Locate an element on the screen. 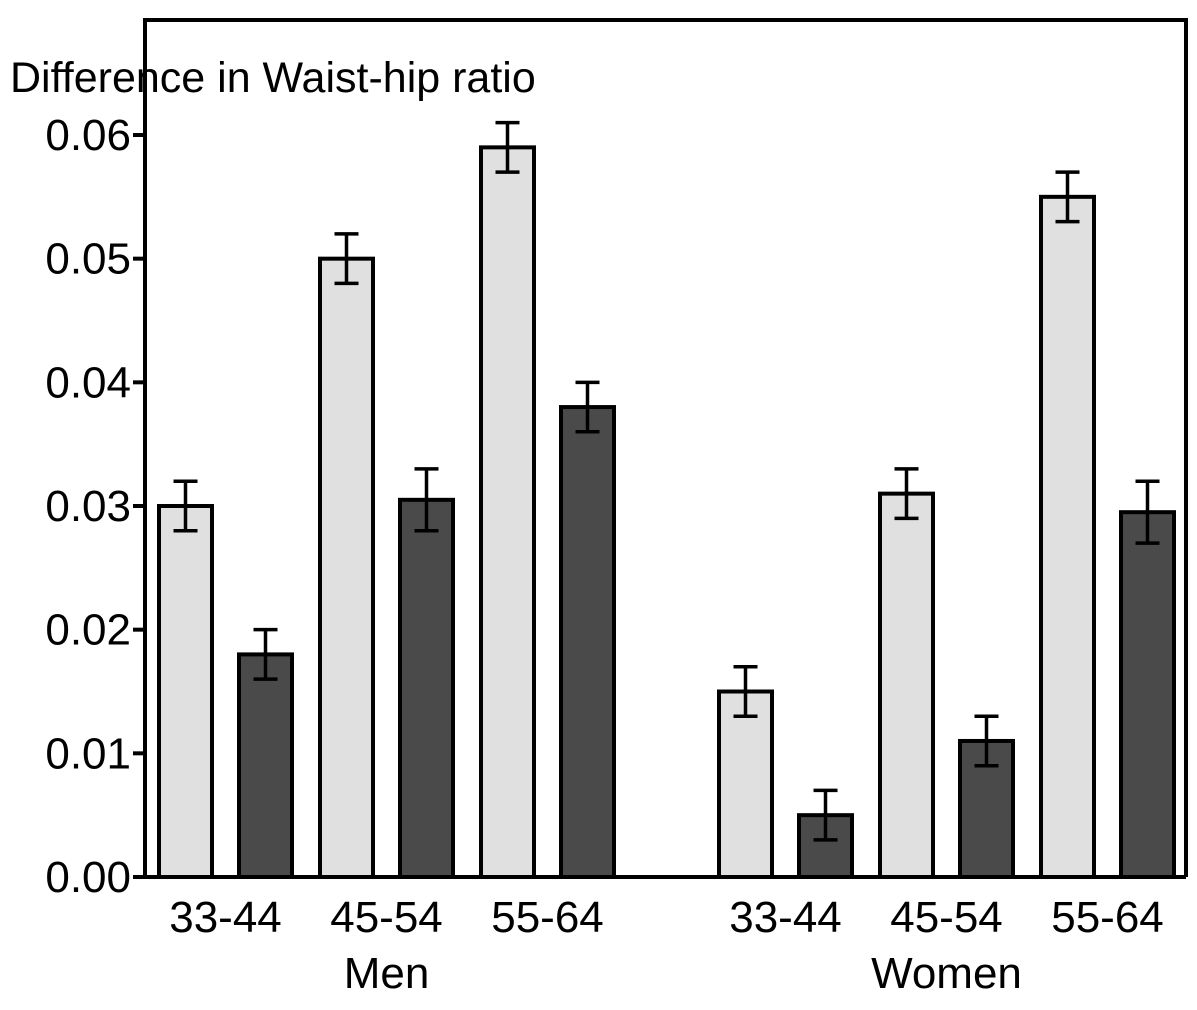 This screenshot has width=1197, height=1010. y-axis: 0.00 0.01 0.02 0.03 0.04 0.05 0.06 is located at coordinates (95, 506).